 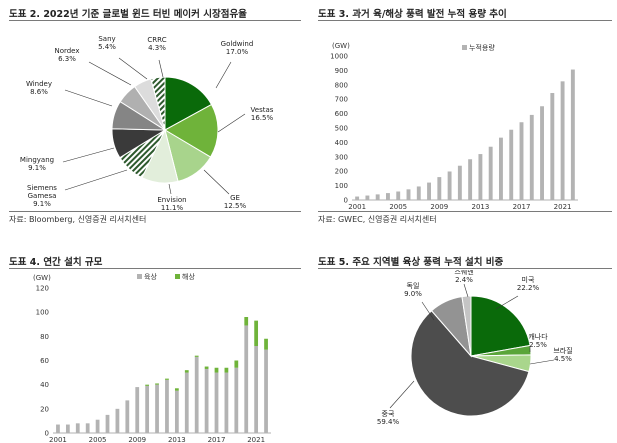 What do you see at coordinates (388, 422) in the screenshot?
I see `slice-value: 59.4%` at bounding box center [388, 422].